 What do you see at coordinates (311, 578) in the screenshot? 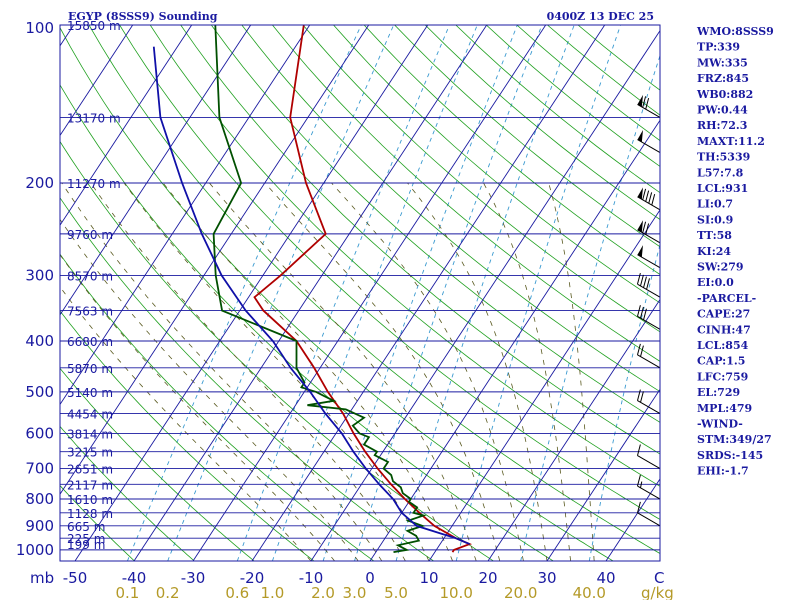
I see `temperature-tick-label: -10` at bounding box center [311, 578].